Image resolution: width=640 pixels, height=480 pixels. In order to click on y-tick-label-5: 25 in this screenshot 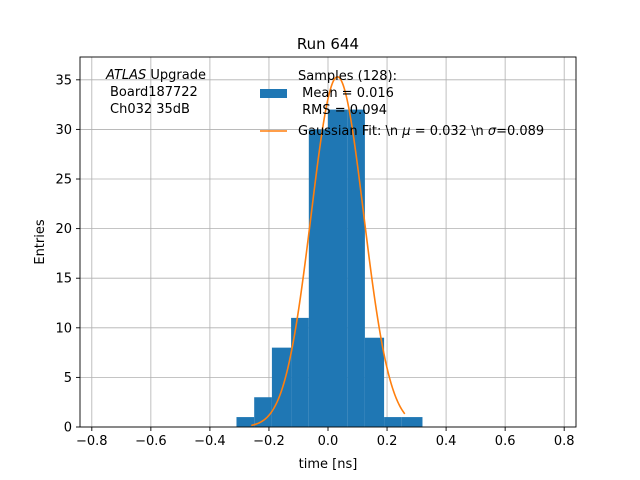, I will do `click(63, 180)`.